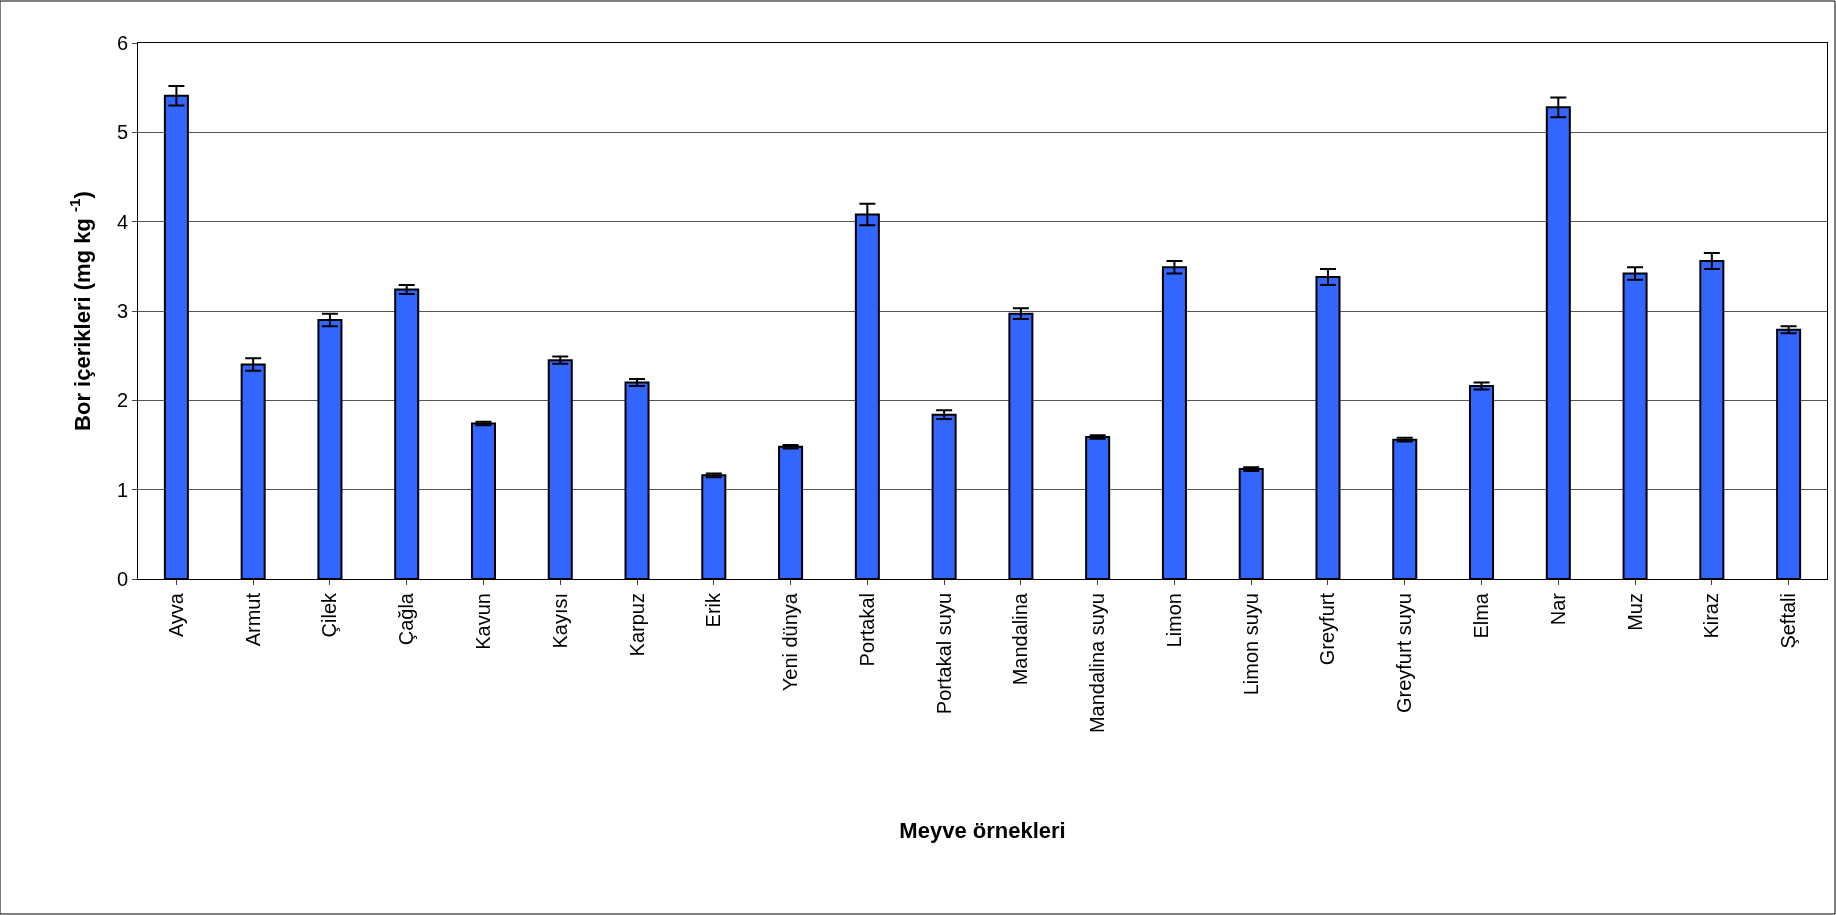 This screenshot has width=1836, height=915. What do you see at coordinates (1173, 620) in the screenshot?
I see `x-tick-label: Limon` at bounding box center [1173, 620].